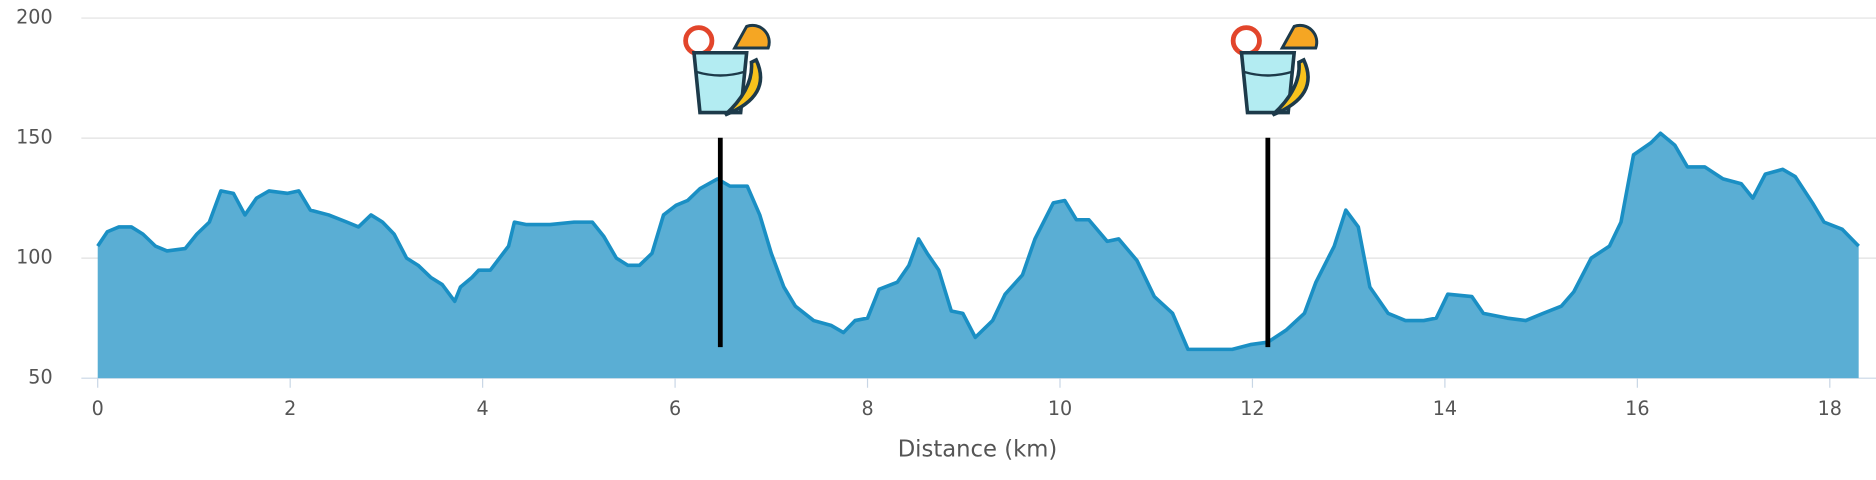  Describe the element at coordinates (978, 449) in the screenshot. I see `x-axis-label: Distance (km)` at that location.